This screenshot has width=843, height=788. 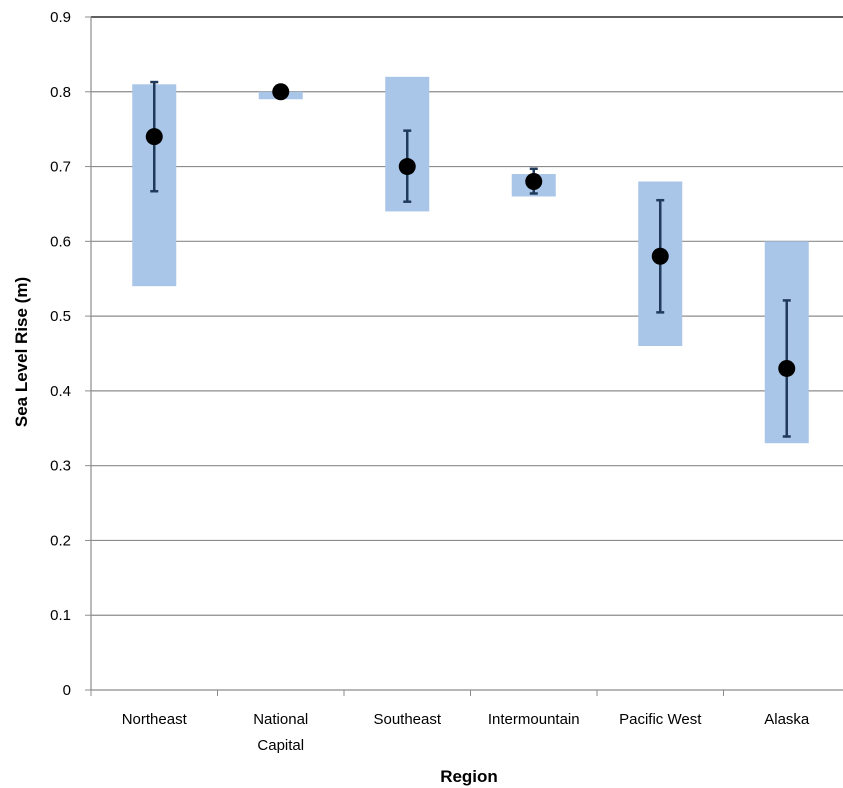 What do you see at coordinates (469, 776) in the screenshot?
I see `x-axis-title: Region` at bounding box center [469, 776].